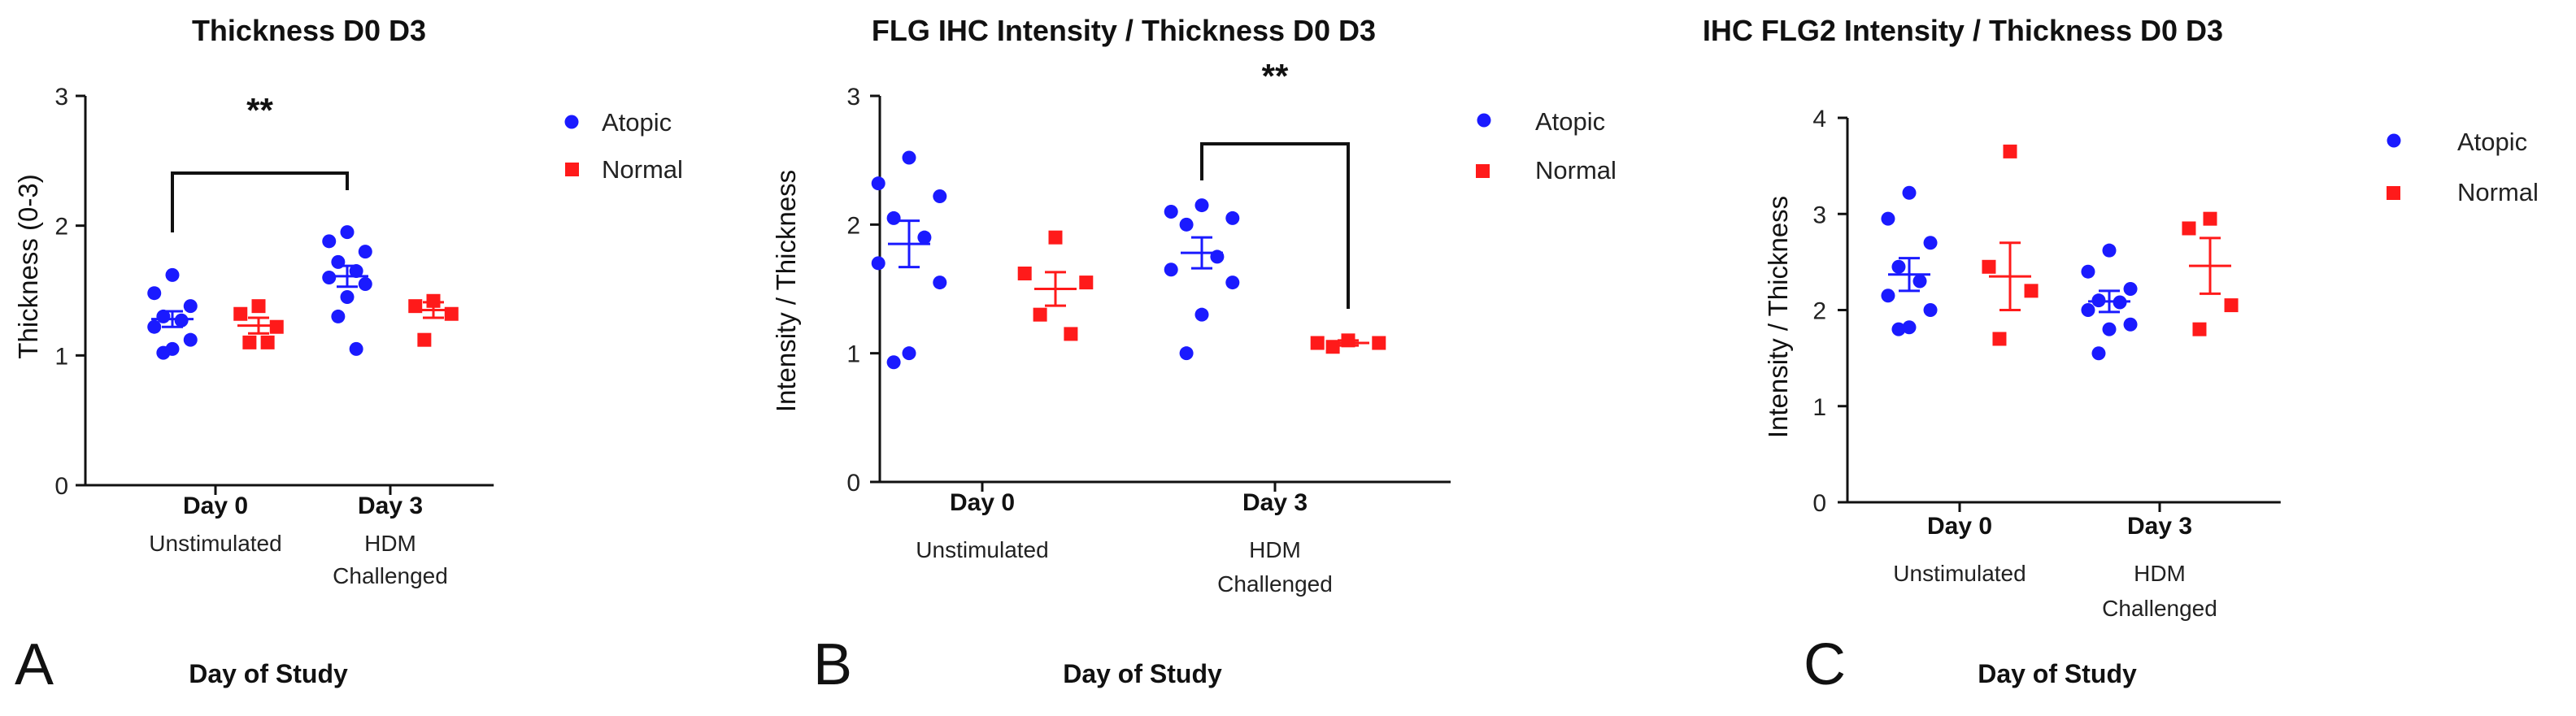 This screenshot has height=716, width=2576. Describe the element at coordinates (309, 30) in the screenshot. I see `panel-a-title: Thickness D0 D3` at that location.